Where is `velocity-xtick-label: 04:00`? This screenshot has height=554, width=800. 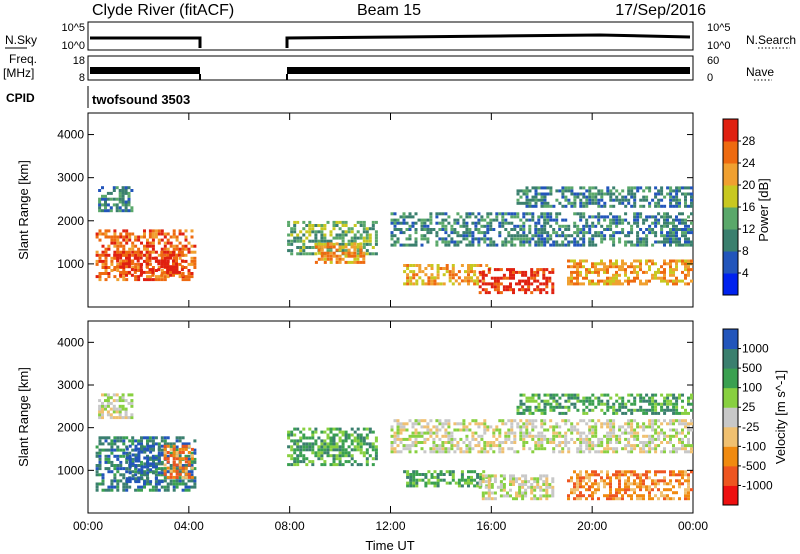 velocity-xtick-label: 04:00 is located at coordinates (189, 526).